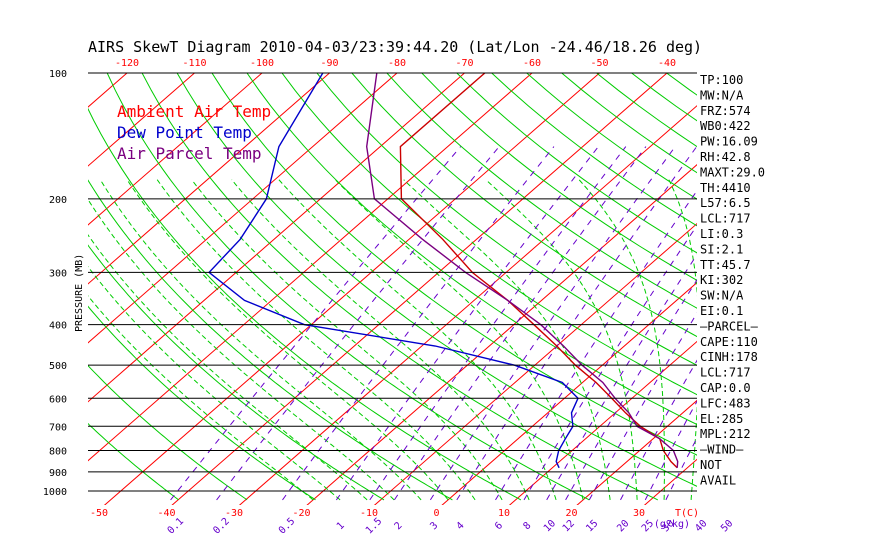 The image size is (870, 560). Describe the element at coordinates (729, 357) in the screenshot. I see `stability-index-item: CINH:178` at that location.